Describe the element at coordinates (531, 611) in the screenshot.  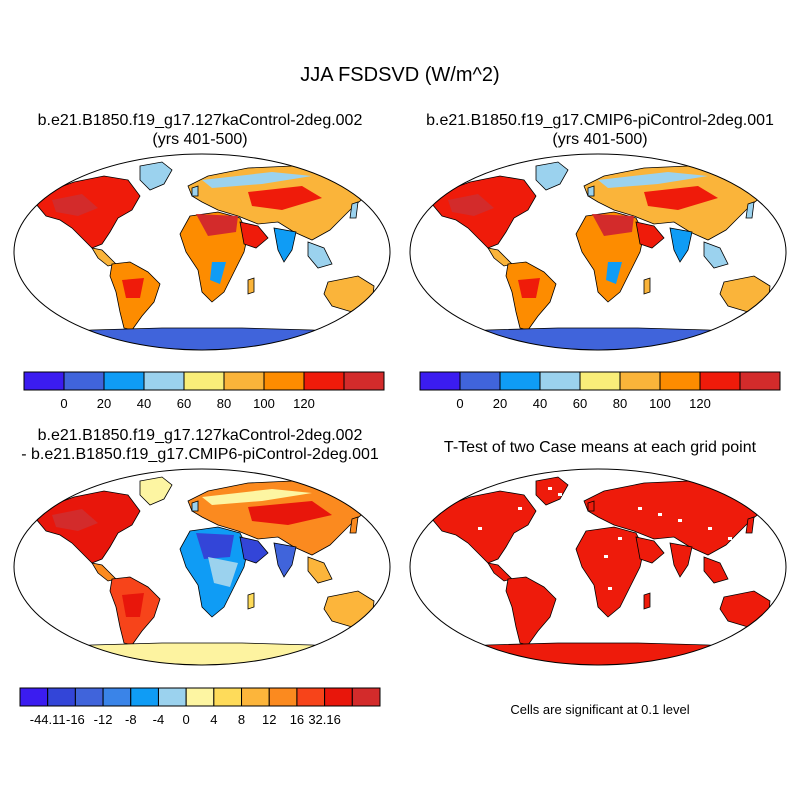
I see `land-southAmerica` at that location.